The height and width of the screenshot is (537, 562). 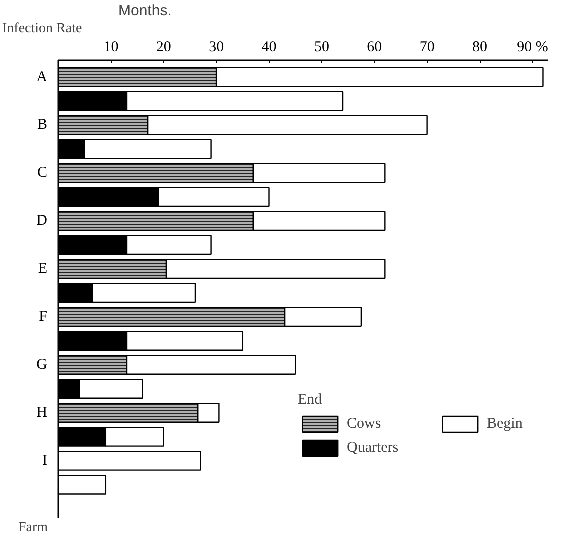 I want to click on legend-label: Begin, so click(x=505, y=424).